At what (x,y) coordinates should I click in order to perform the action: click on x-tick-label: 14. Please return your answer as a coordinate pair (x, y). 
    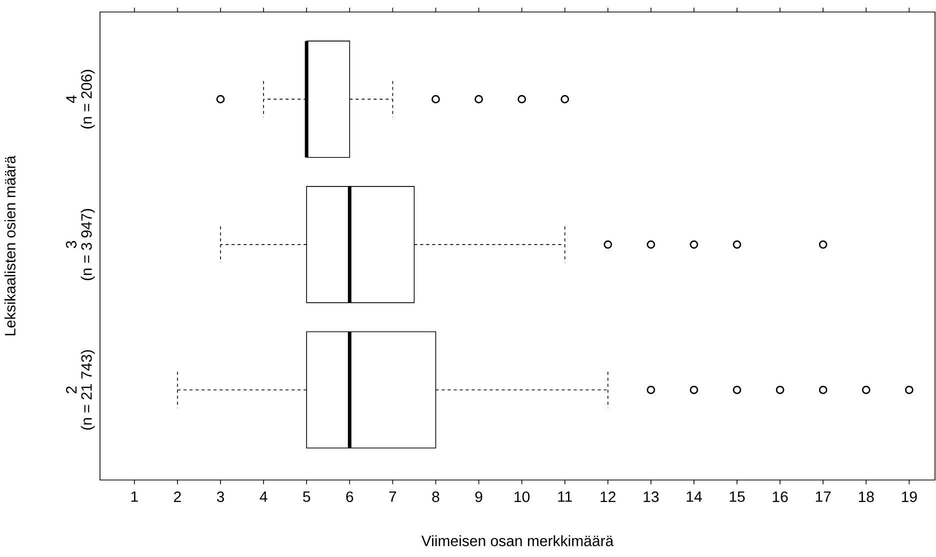
    Looking at the image, I should click on (694, 496).